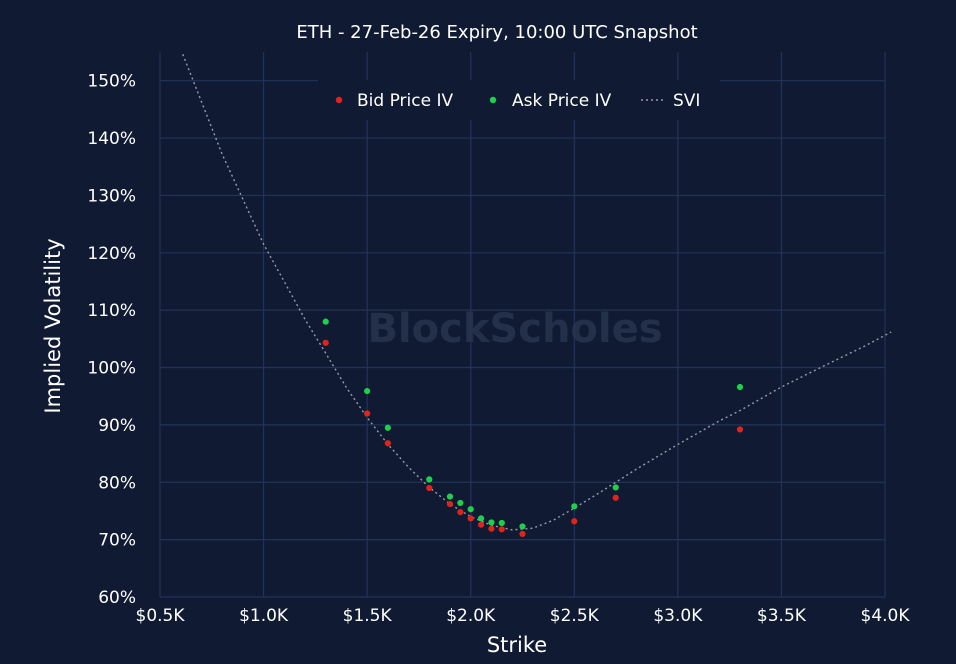 The image size is (956, 664). Describe the element at coordinates (886, 616) in the screenshot. I see `x-tick-label: $4.0K` at that location.